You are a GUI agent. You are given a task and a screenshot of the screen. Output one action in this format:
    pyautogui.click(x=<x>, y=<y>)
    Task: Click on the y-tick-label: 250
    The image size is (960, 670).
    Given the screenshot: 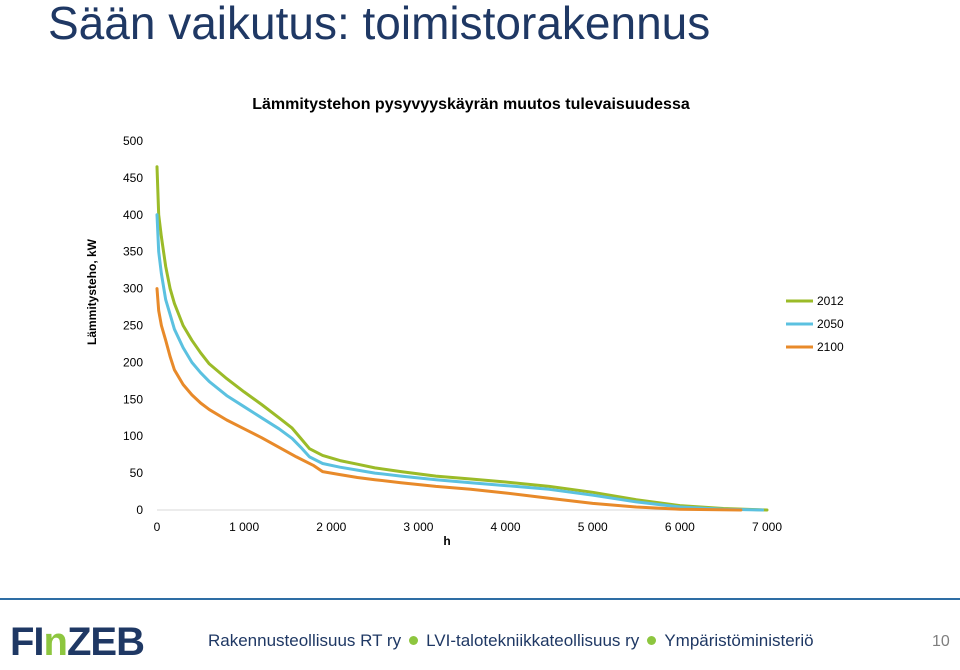 What is the action you would take?
    pyautogui.click(x=133, y=326)
    